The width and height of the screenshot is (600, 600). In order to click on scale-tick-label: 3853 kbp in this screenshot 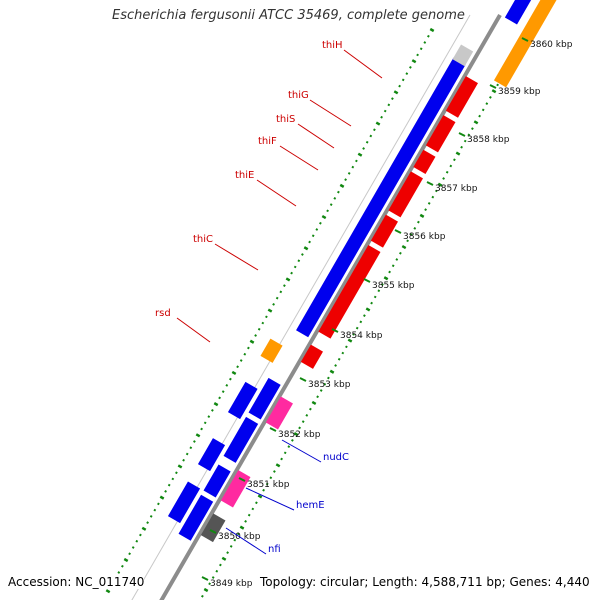, I will do `click(329, 385)`.